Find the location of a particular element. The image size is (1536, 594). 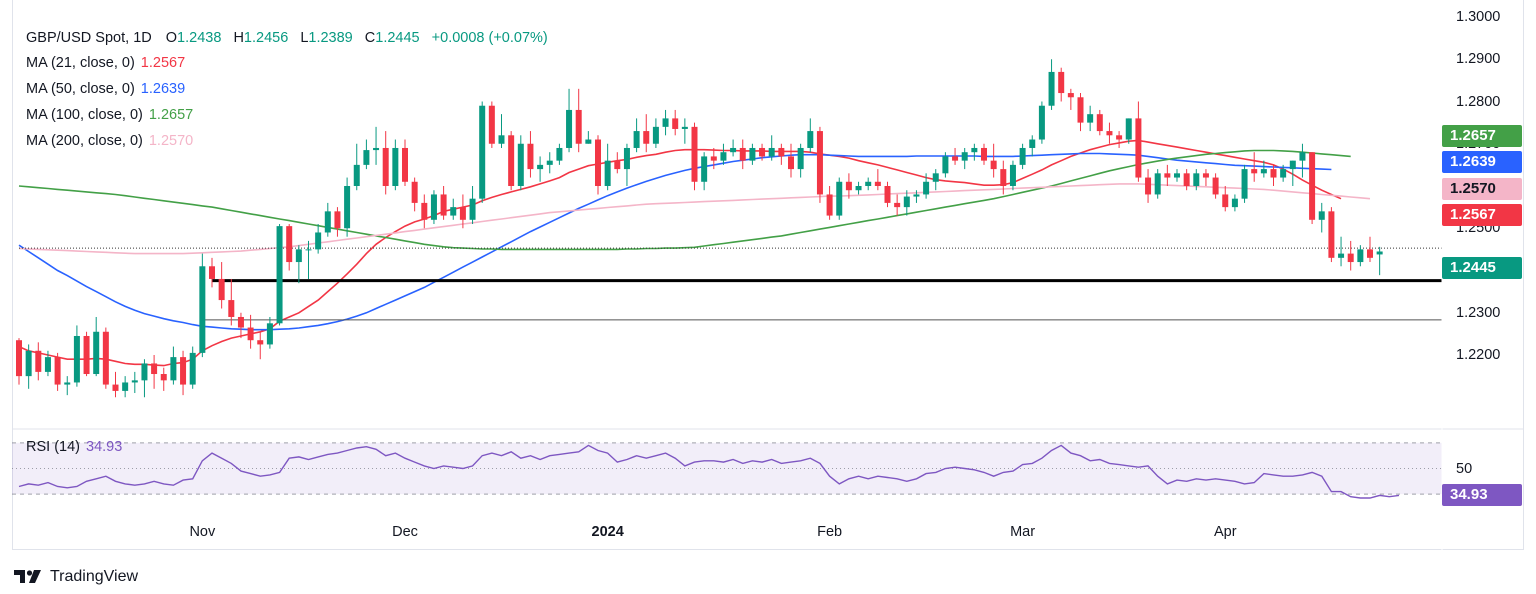

tradingview-logo-icon is located at coordinates (27, 576).